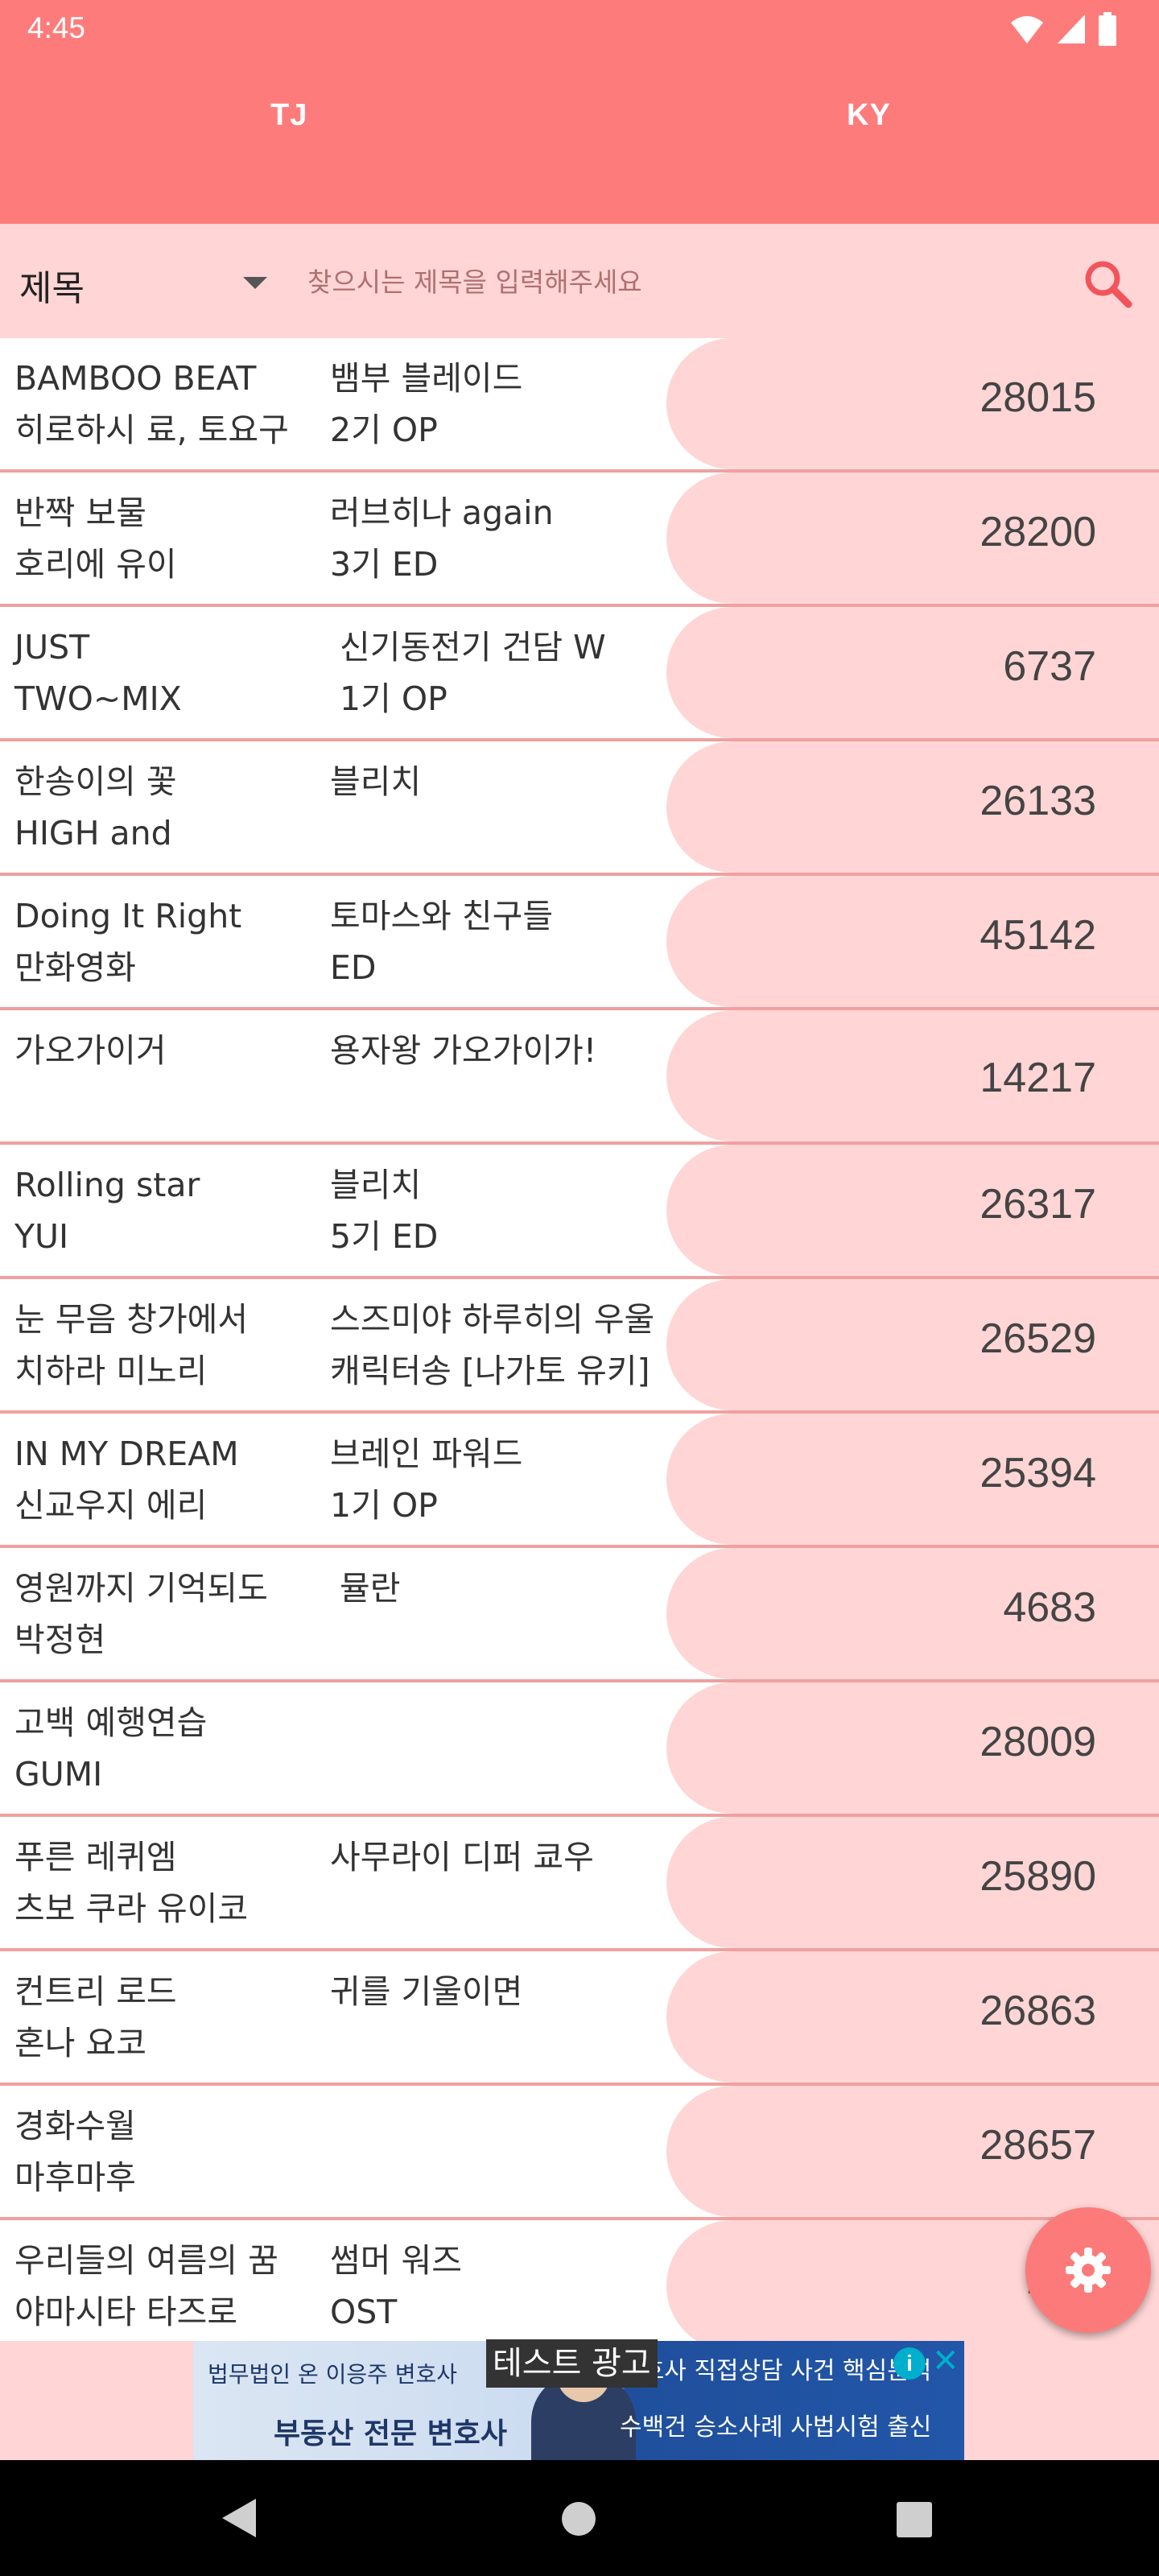  Describe the element at coordinates (579, 1077) in the screenshot. I see `song-row: 가오가이거 용자왕 가오가이가! 14217` at that location.